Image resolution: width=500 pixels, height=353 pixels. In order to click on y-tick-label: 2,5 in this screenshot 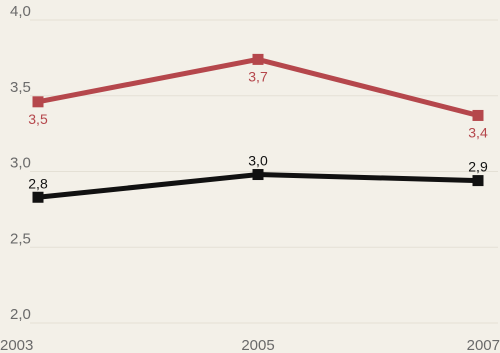, I will do `click(20, 238)`.